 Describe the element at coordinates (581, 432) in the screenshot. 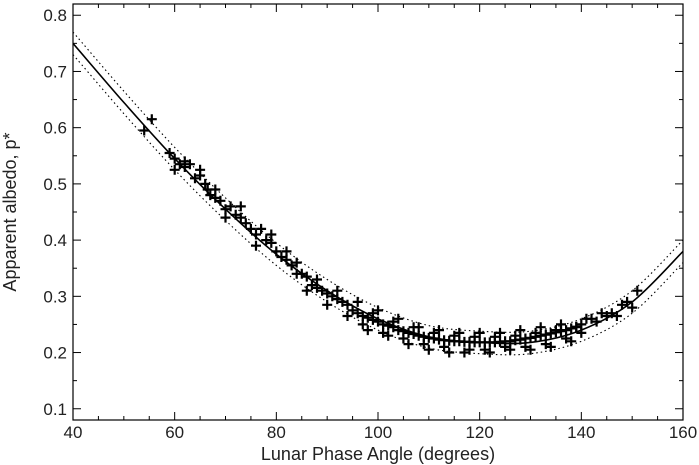

I see `x-tick-label: 140` at that location.